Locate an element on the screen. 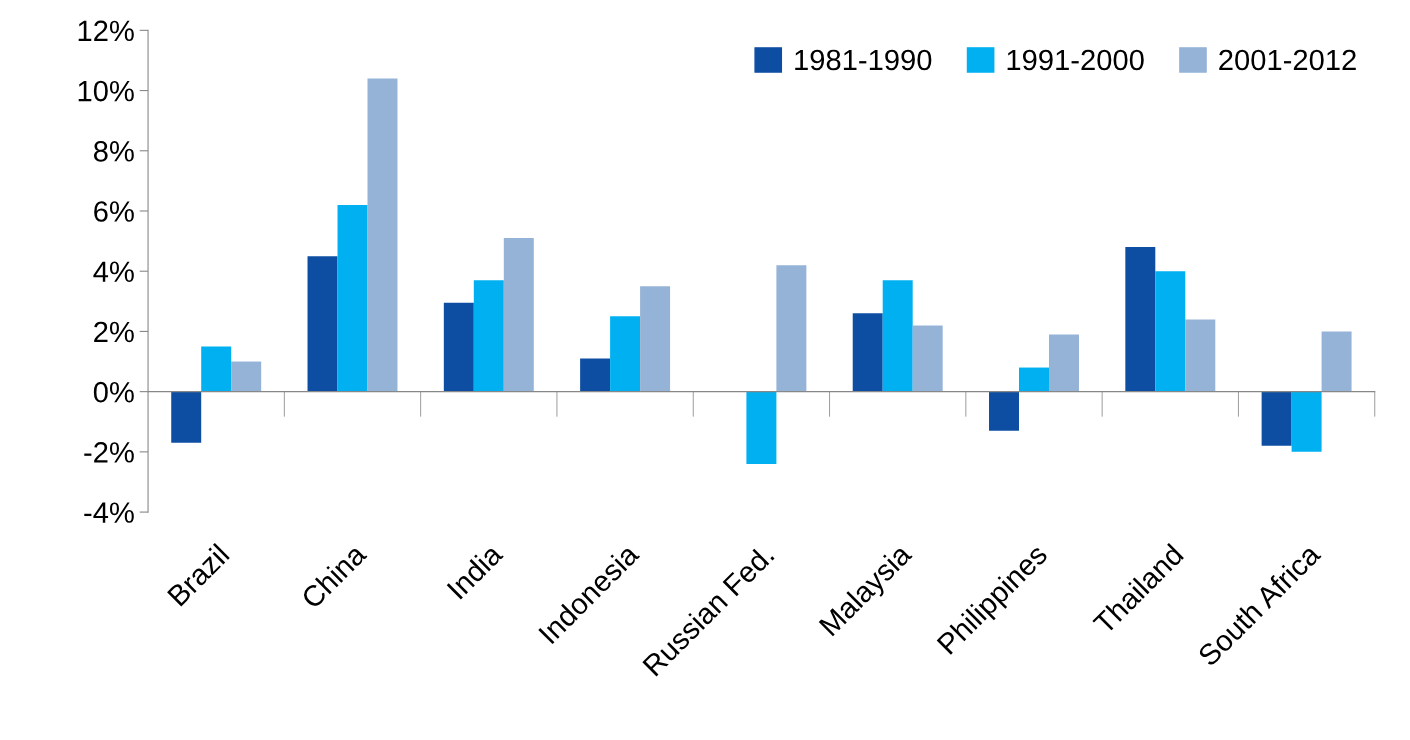 This screenshot has height=740, width=1410. legend-label: 1991-2000 is located at coordinates (1075, 60).